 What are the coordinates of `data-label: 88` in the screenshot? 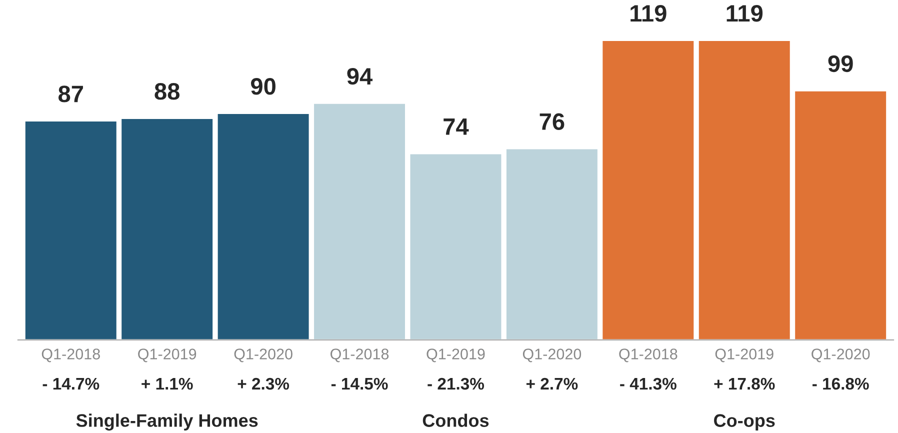 It's located at (167, 91).